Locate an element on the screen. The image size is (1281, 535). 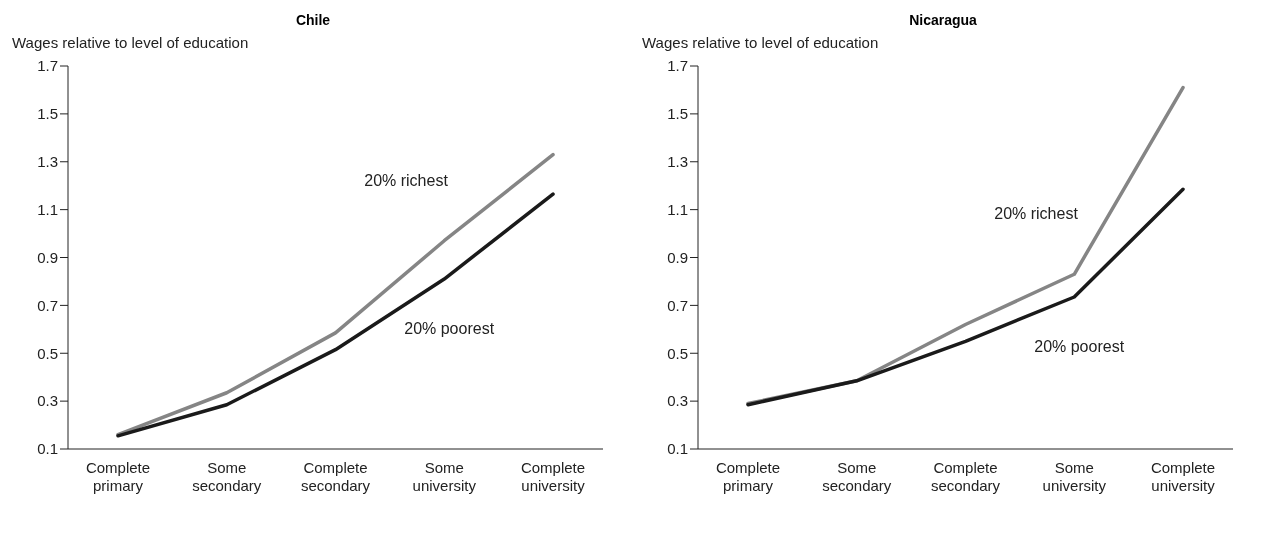
text: 20% richest is located at coordinates (406, 180).